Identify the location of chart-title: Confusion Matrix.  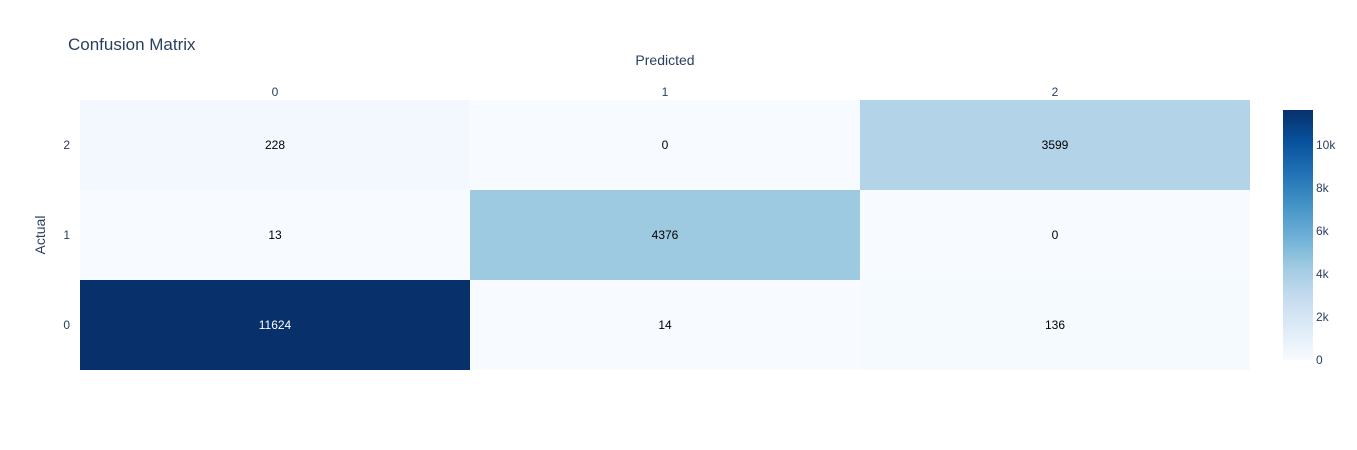
(132, 44).